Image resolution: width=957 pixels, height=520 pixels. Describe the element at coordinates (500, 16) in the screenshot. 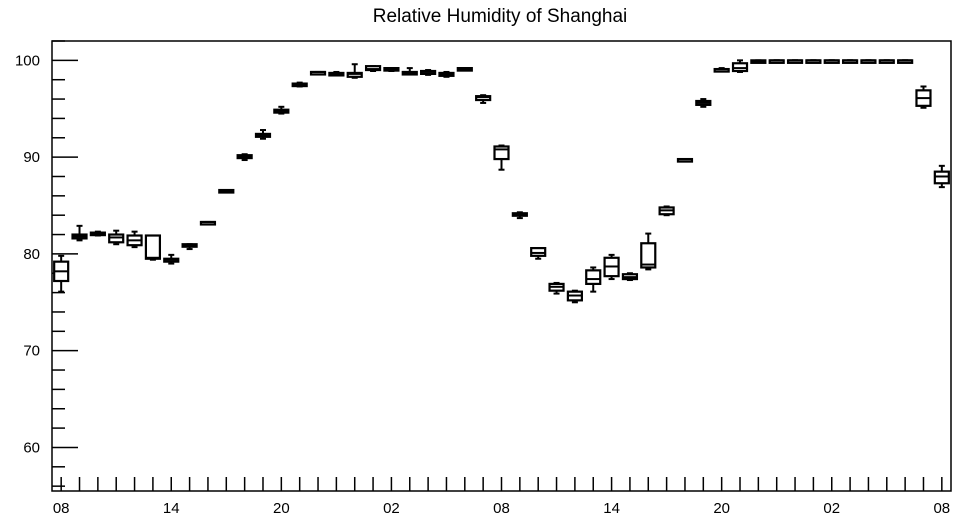

I see `chart-title: Relative Humidity of Shanghai` at that location.